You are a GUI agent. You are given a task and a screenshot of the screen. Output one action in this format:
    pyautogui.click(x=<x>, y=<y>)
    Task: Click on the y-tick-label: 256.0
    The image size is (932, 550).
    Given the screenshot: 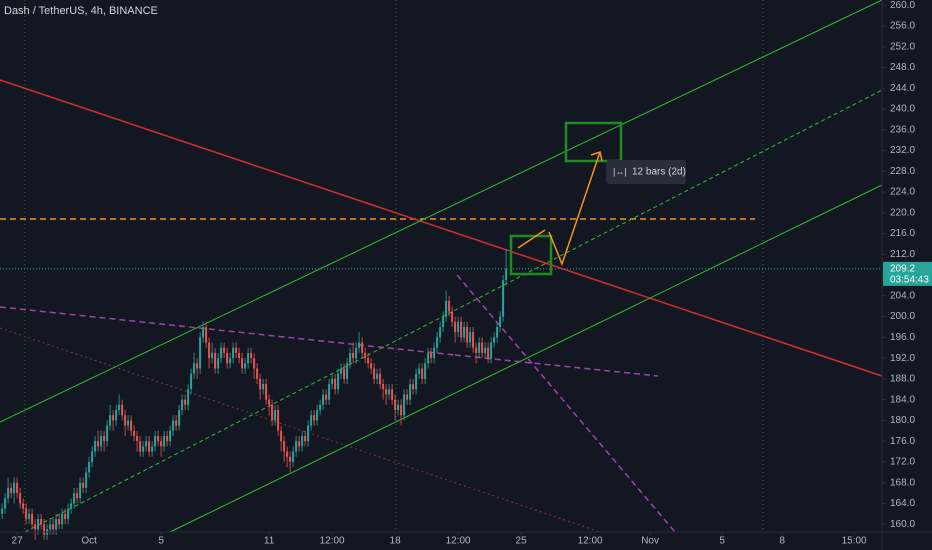 What is the action you would take?
    pyautogui.click(x=902, y=26)
    